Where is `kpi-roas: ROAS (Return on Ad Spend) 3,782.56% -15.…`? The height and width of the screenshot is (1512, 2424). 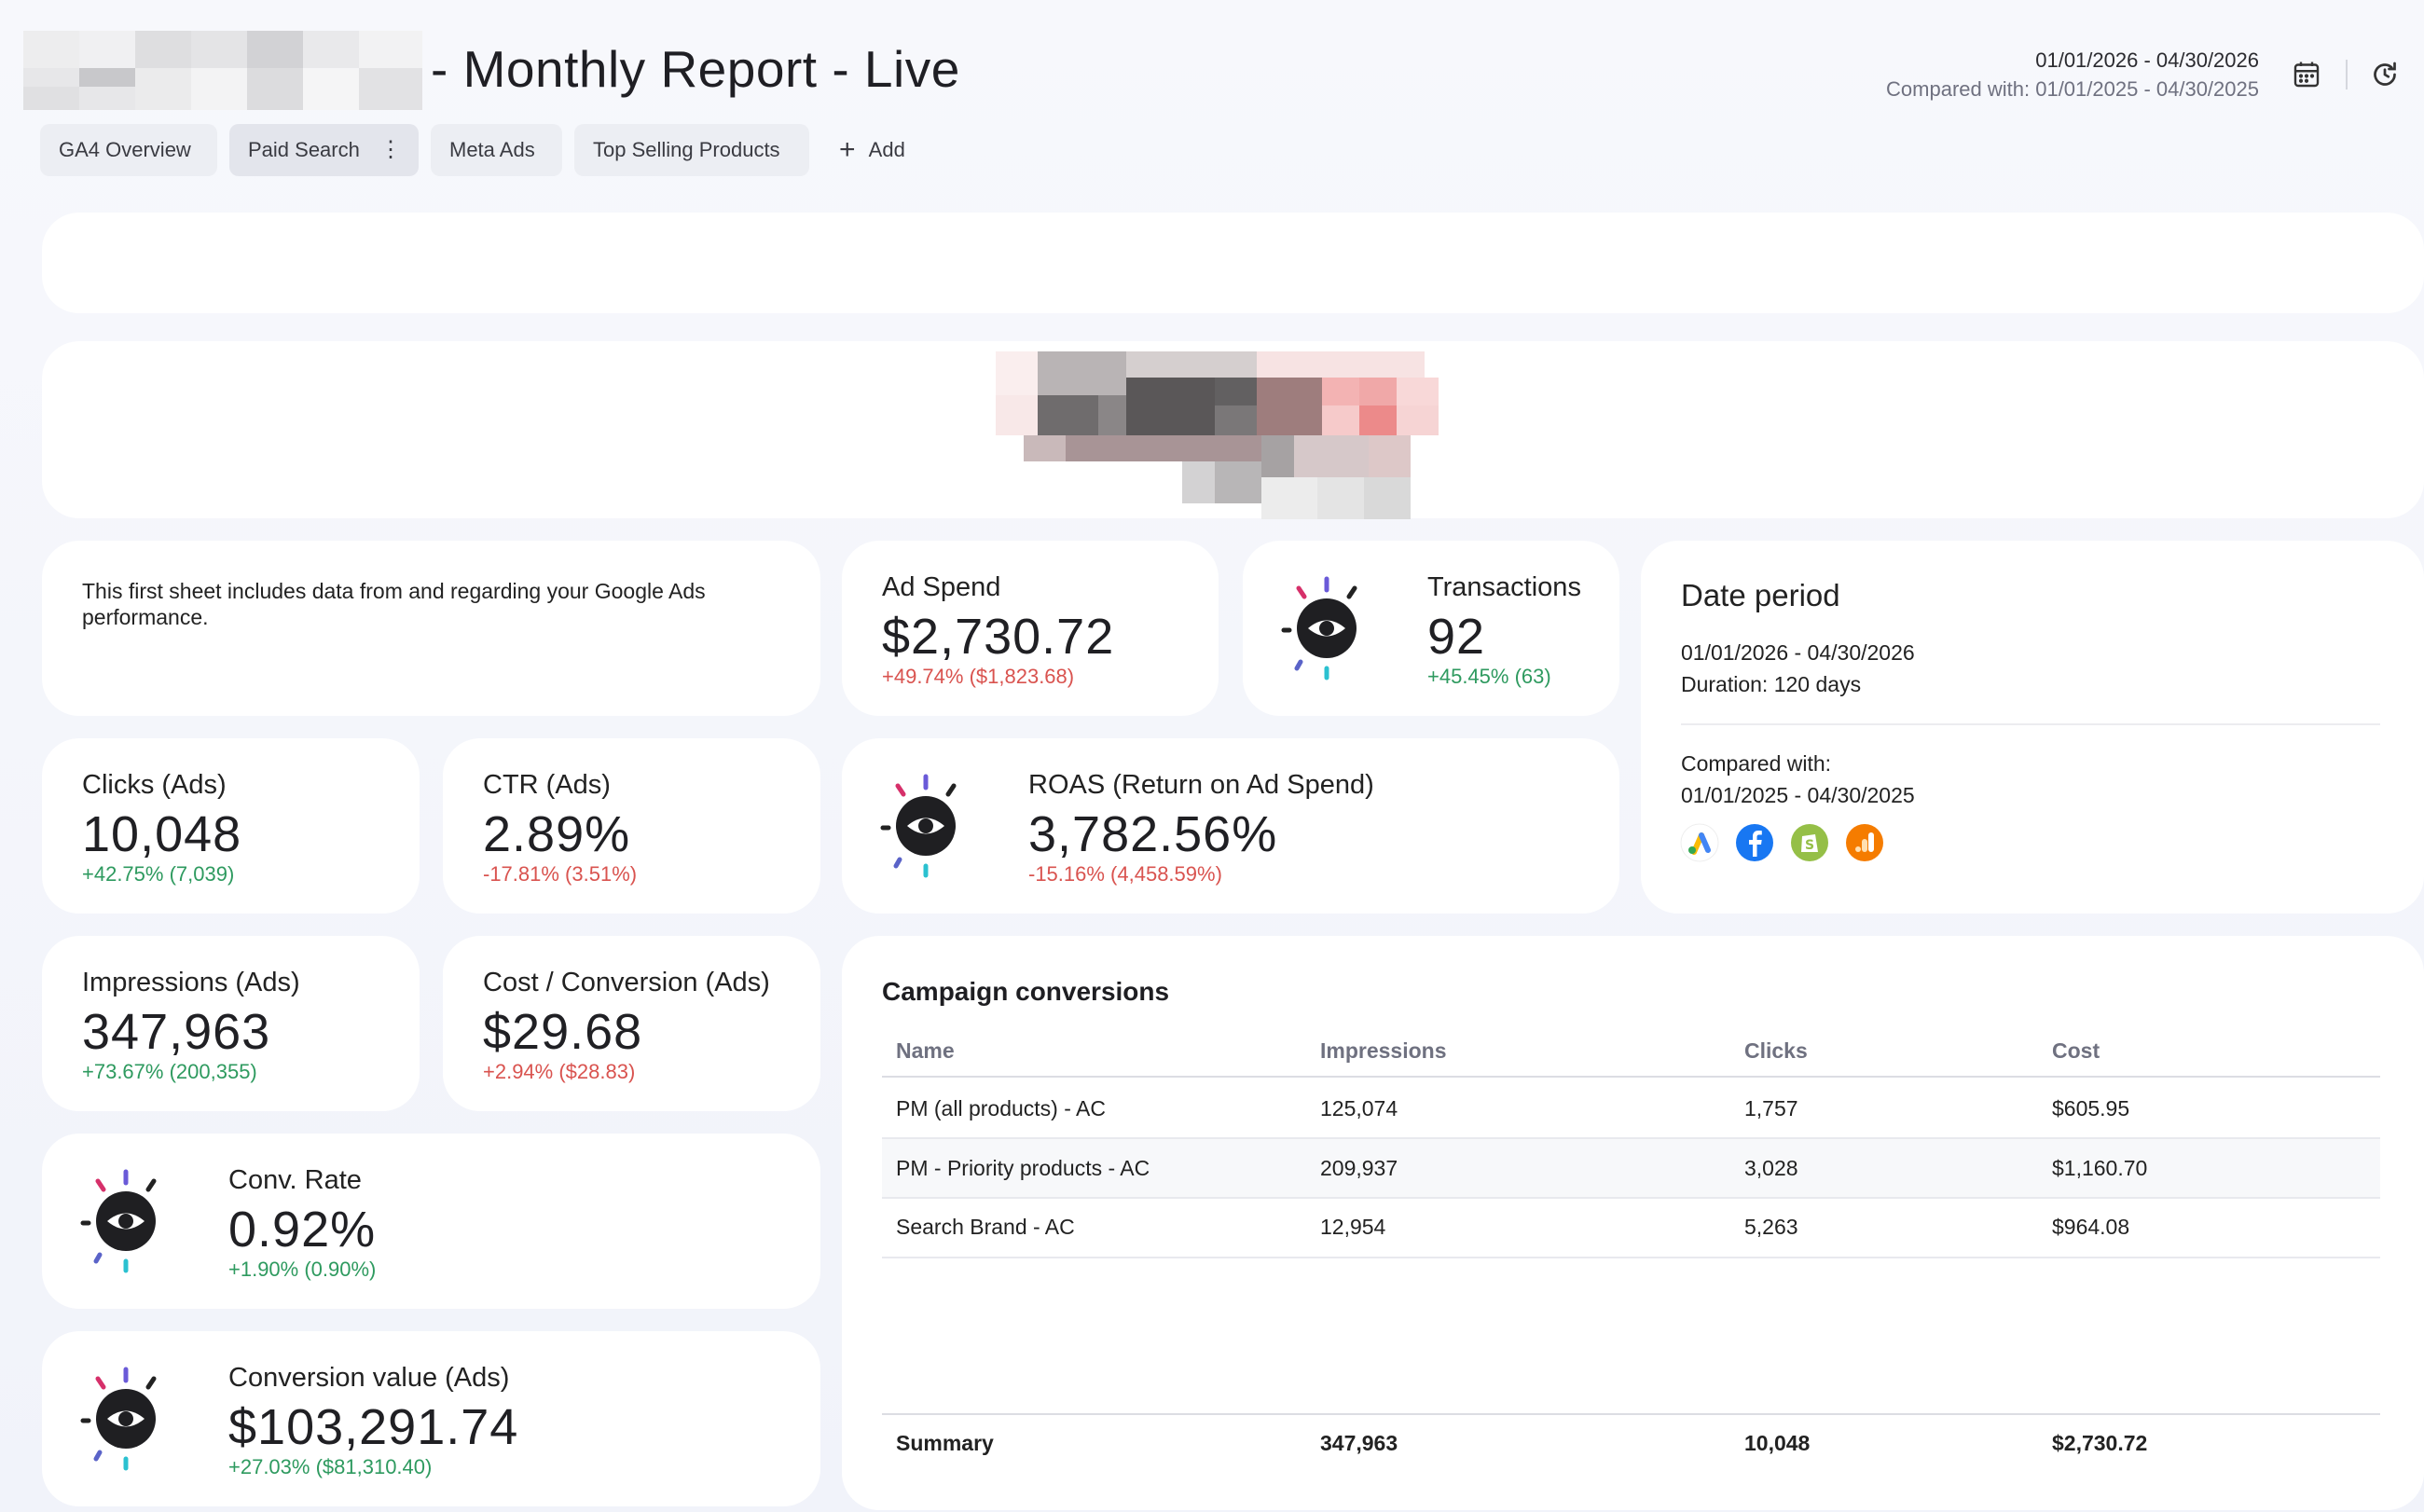 kpi-roas: ROAS (Return on Ad Spend) 3,782.56% -15.… is located at coordinates (1230, 826).